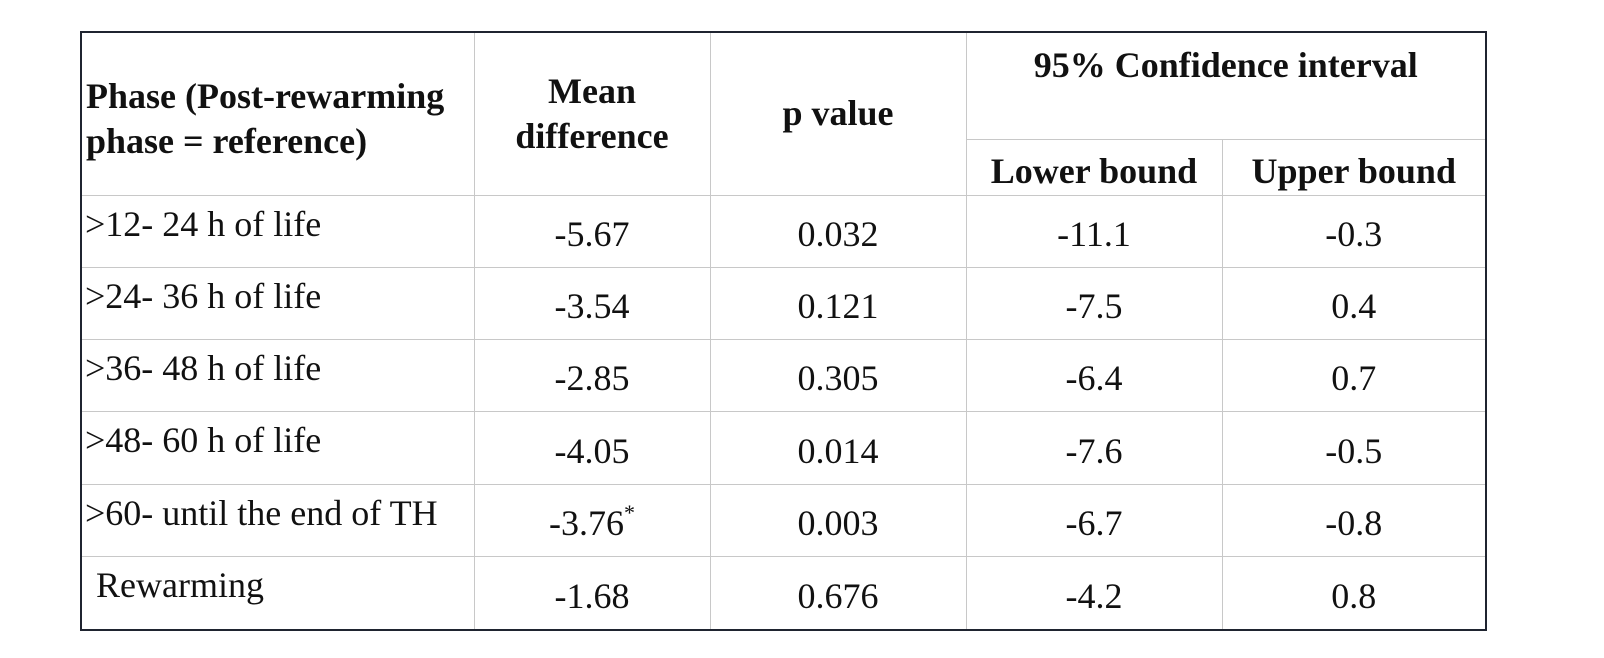 This screenshot has width=1604, height=658. I want to click on upper-bound-cell: -0.5, so click(1353, 448).